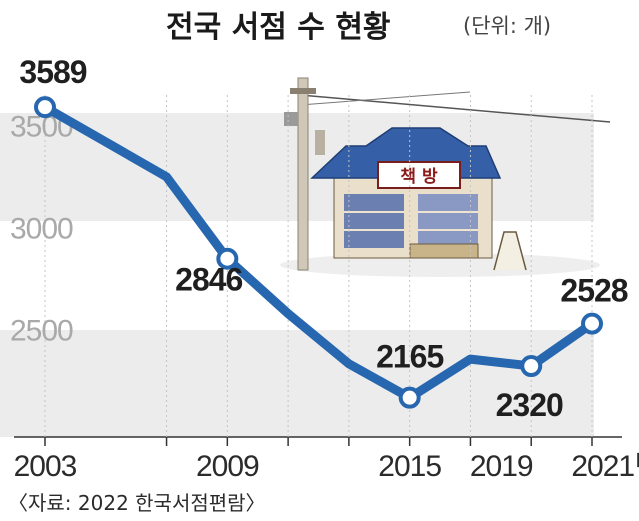 This screenshot has height=521, width=639. What do you see at coordinates (41, 228) in the screenshot?
I see `y-tick-label: 3000` at bounding box center [41, 228].